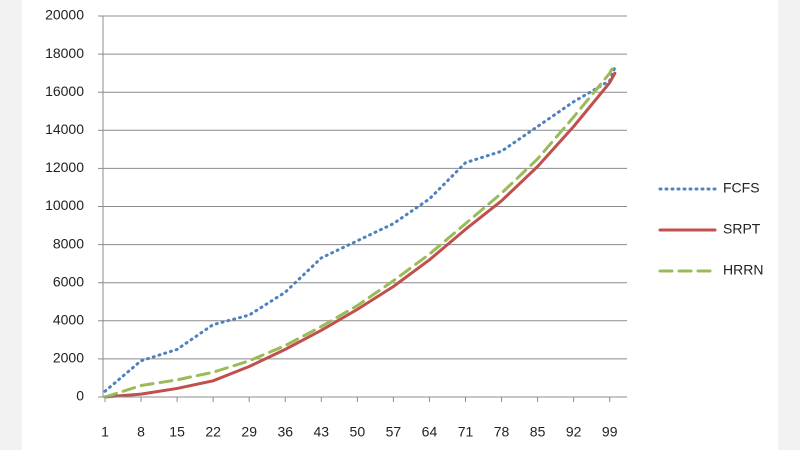 This screenshot has height=450, width=800. Describe the element at coordinates (68, 281) in the screenshot. I see `y-tick-label: 6000` at that location.